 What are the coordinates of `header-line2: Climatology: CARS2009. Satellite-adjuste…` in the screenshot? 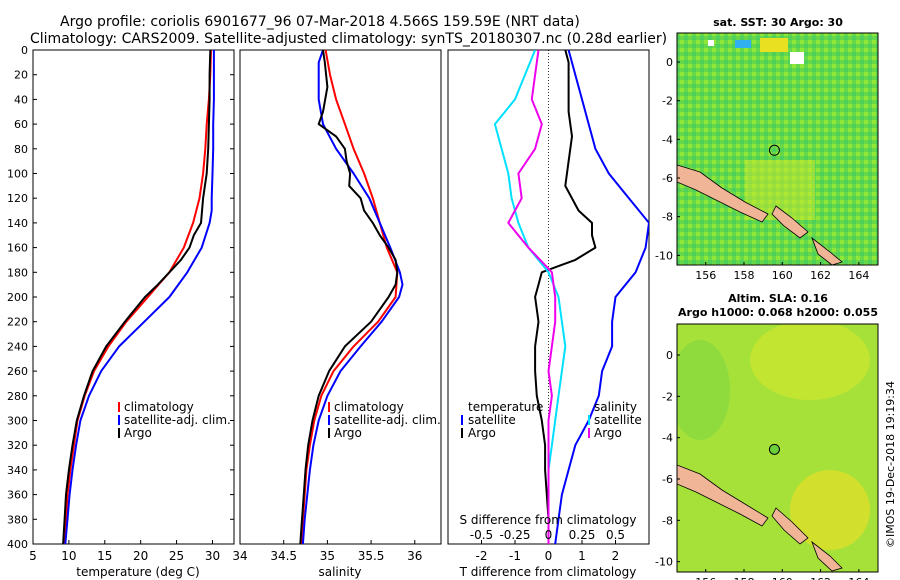 It's located at (348, 39).